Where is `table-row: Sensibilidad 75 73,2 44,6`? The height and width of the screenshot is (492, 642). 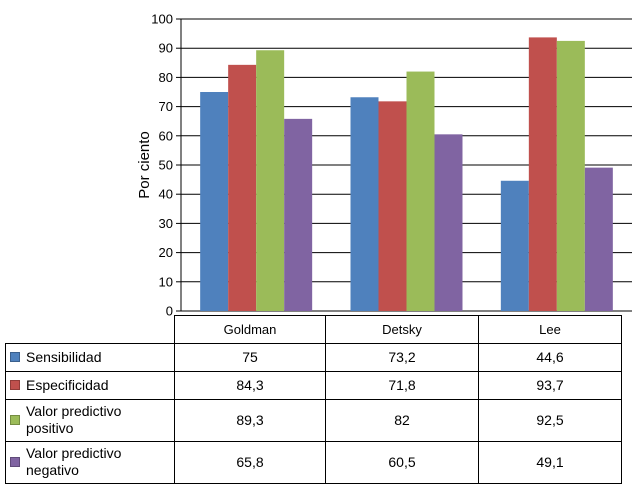
table-row: Sensibilidad 75 73,2 44,6 is located at coordinates (313, 357).